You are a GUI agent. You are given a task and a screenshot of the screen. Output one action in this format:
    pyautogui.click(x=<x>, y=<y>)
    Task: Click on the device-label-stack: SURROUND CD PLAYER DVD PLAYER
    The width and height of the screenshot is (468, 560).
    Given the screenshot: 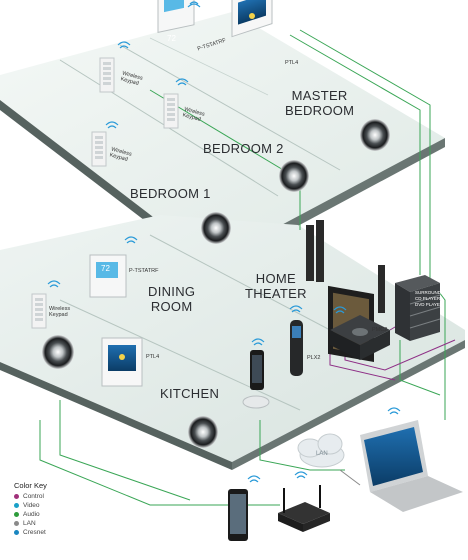 What is the action you would take?
    pyautogui.click(x=429, y=299)
    